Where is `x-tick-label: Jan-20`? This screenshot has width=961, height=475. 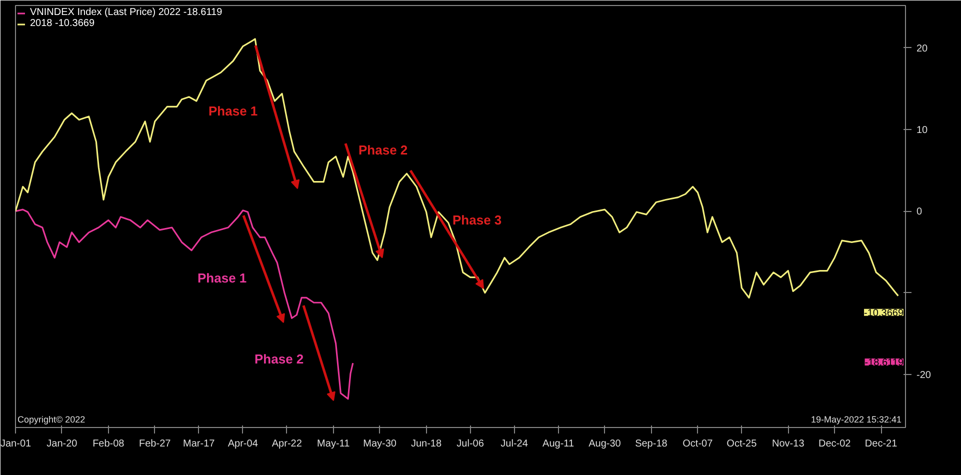
x-tick-label: Jan-20 is located at coordinates (62, 444).